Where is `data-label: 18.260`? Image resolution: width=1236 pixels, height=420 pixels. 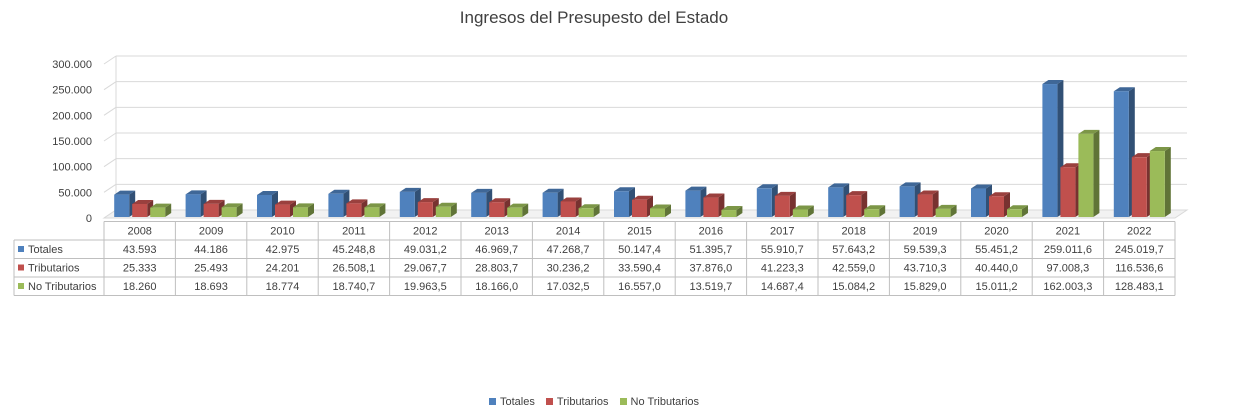
data-label: 18.260 is located at coordinates (140, 287).